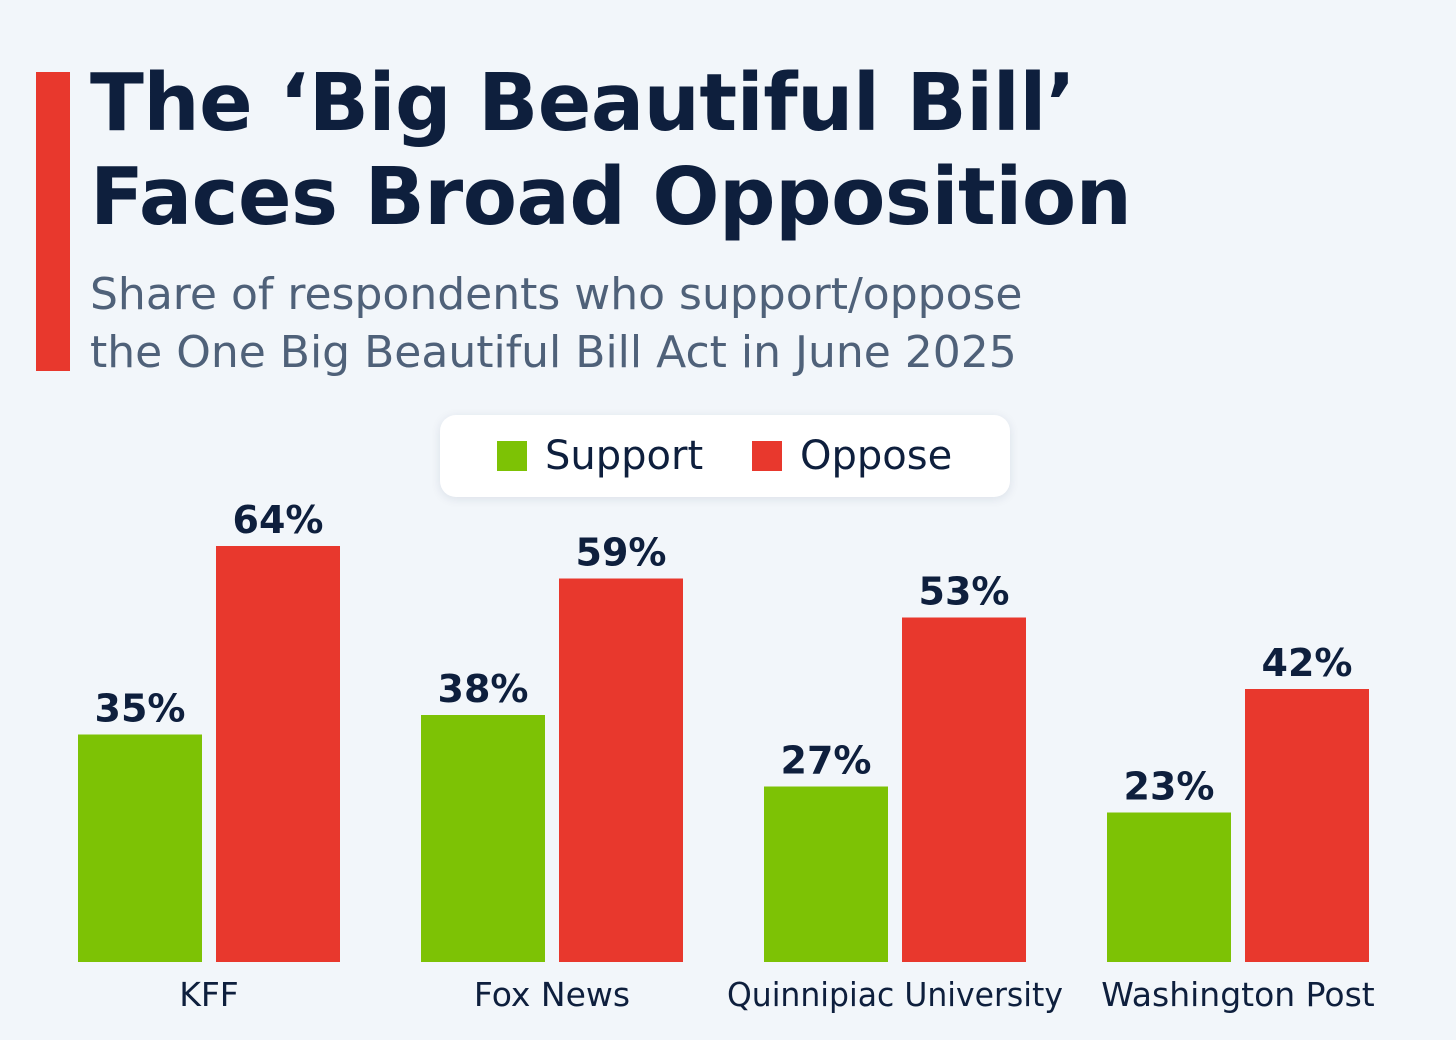  I want to click on value-label-oppose-quinnipiac-university: 53%, so click(964, 592).